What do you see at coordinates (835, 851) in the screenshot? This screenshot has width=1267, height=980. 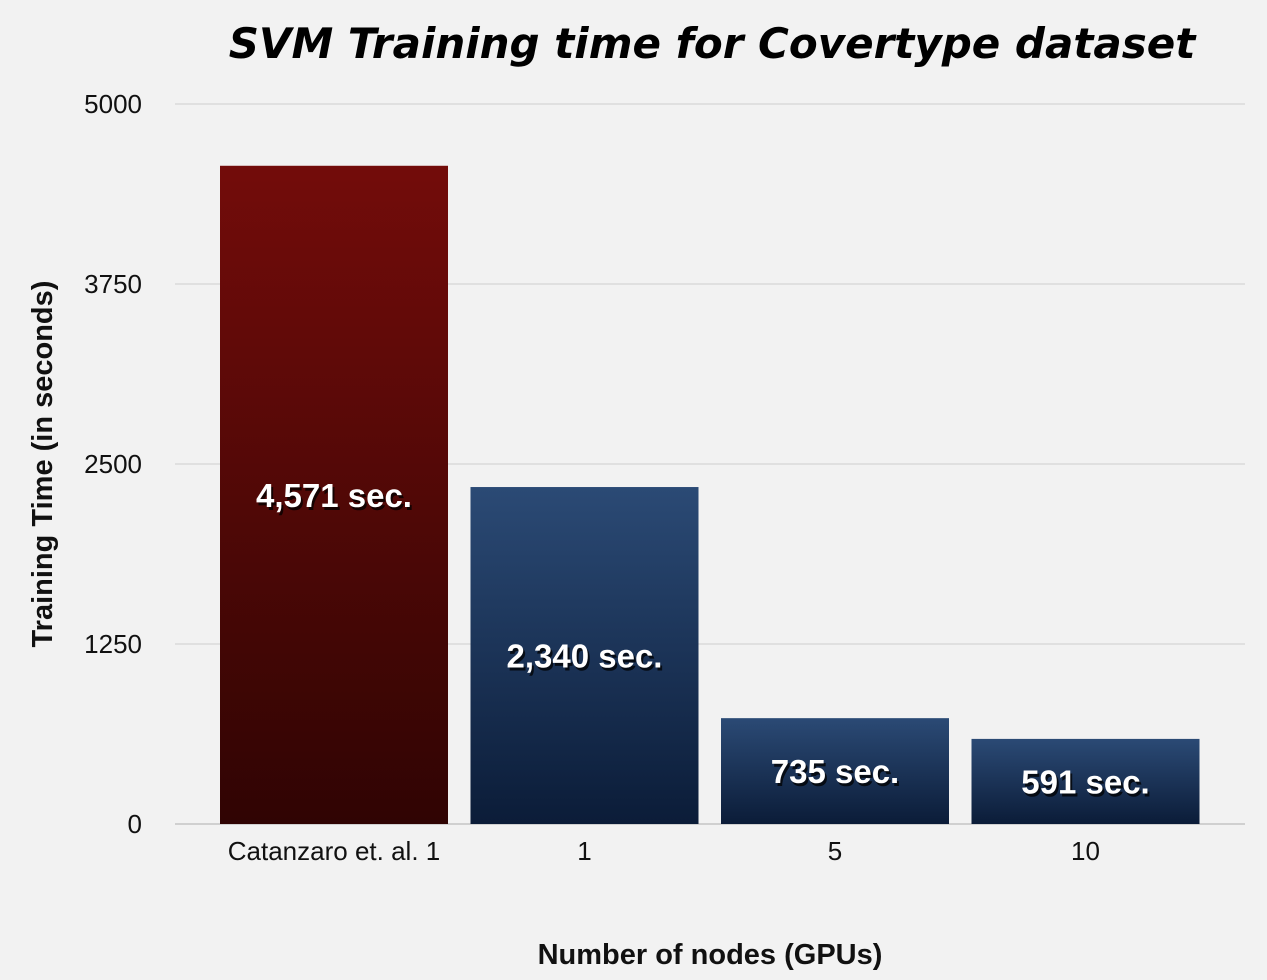 I see `x-tick-label: 5` at bounding box center [835, 851].